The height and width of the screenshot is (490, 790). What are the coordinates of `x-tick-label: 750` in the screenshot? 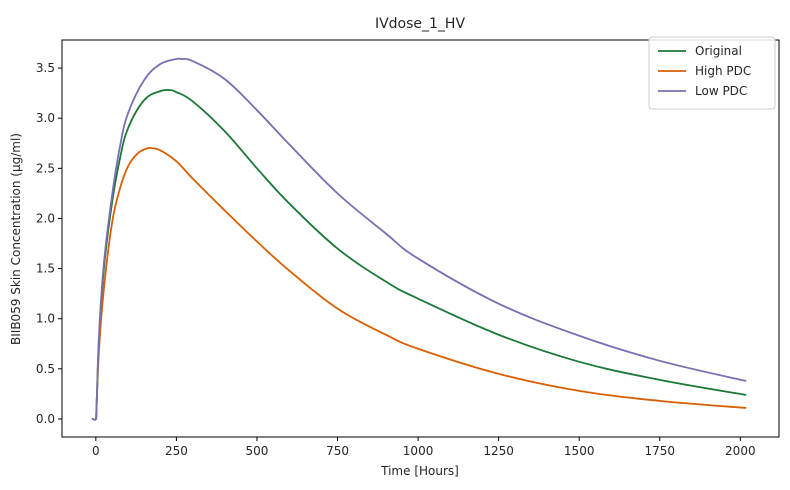 It's located at (337, 451).